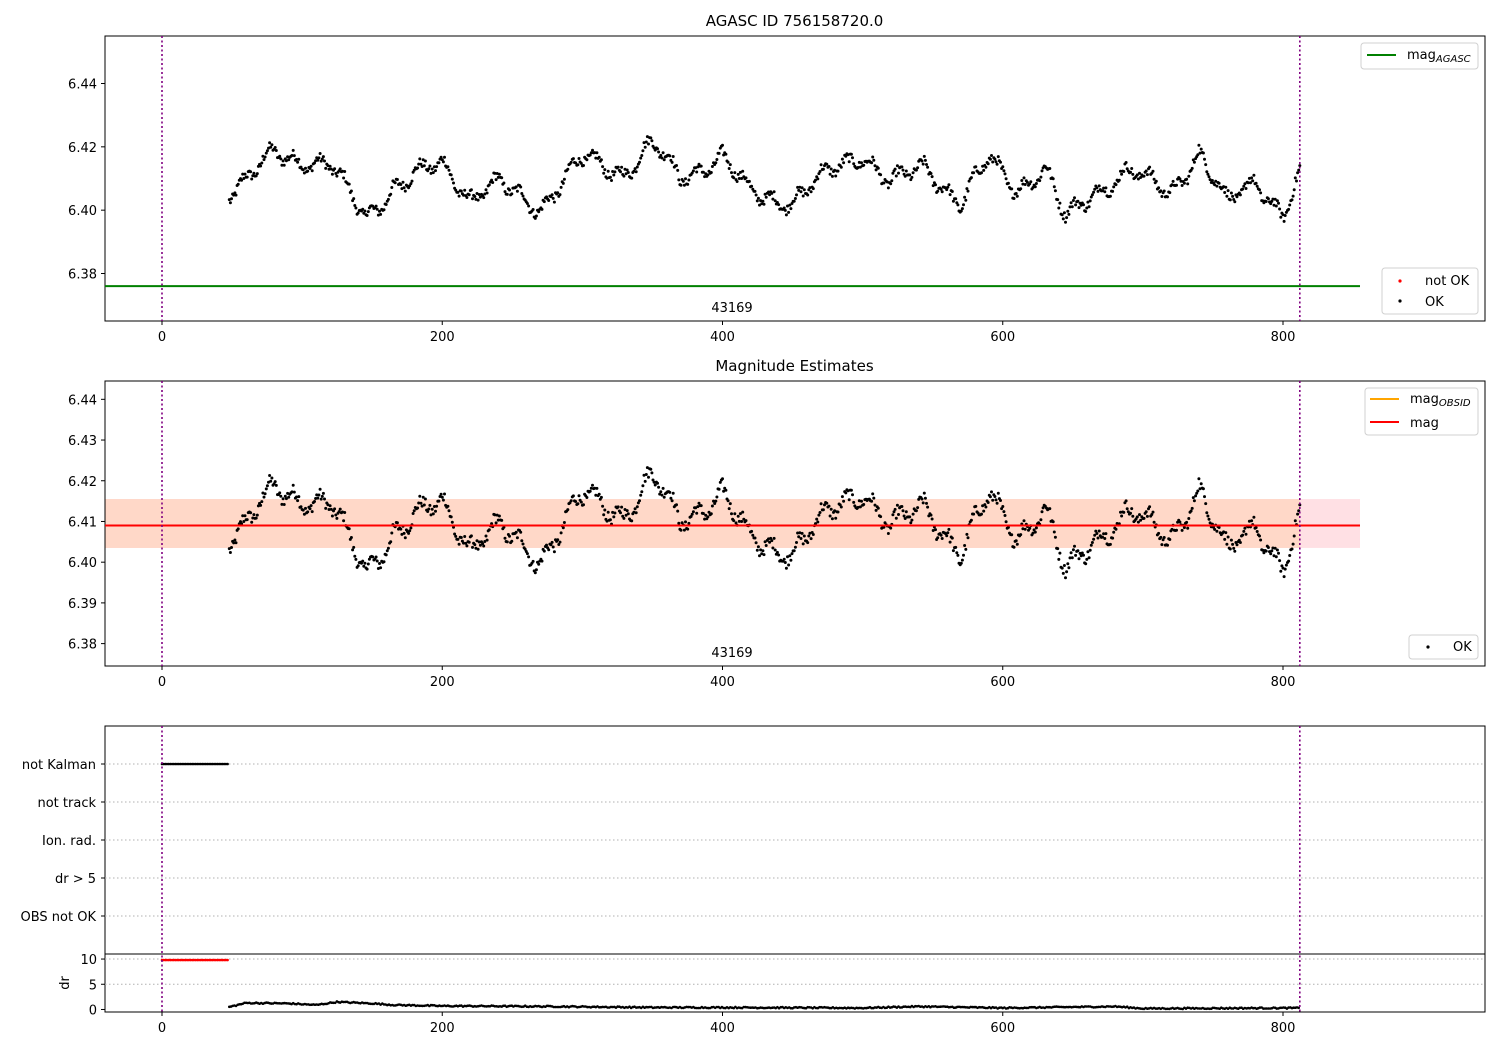 The height and width of the screenshot is (1050, 1500). What do you see at coordinates (1283, 682) in the screenshot?
I see `x-tick-label: 800` at bounding box center [1283, 682].